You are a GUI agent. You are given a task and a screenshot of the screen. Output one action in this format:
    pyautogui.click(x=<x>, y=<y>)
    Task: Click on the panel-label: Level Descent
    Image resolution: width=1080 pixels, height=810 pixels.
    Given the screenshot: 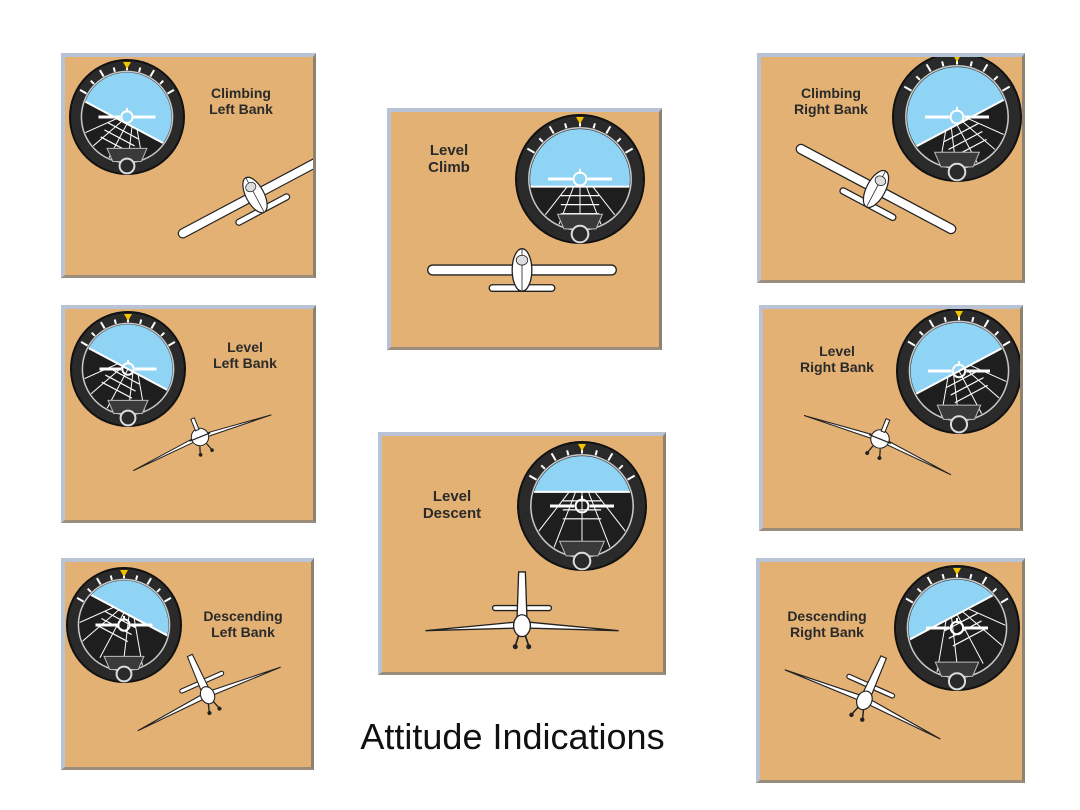 What is the action you would take?
    pyautogui.click(x=452, y=505)
    